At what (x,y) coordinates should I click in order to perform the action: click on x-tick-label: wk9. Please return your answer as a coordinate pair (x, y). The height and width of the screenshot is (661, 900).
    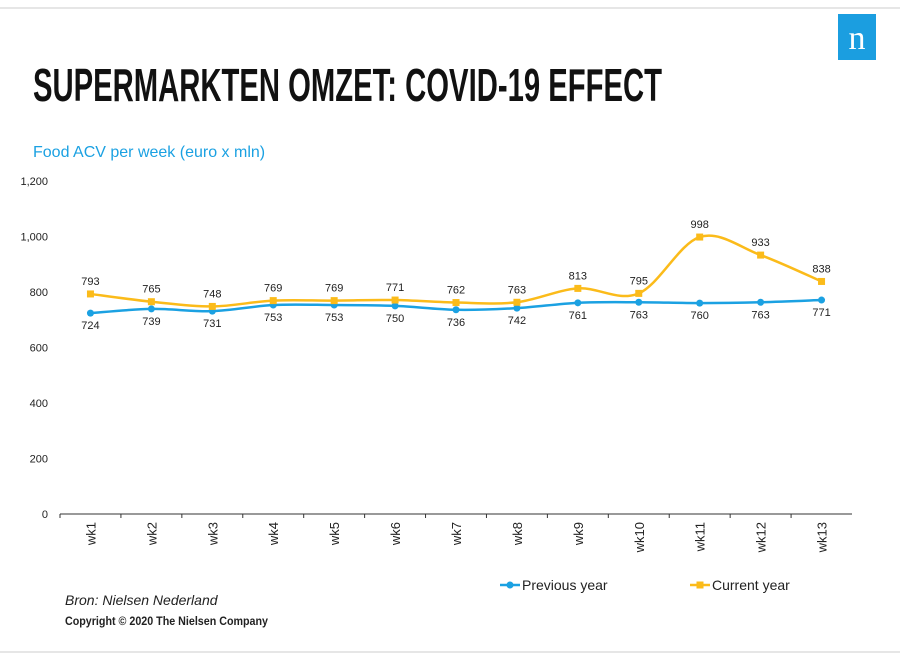
    Looking at the image, I should click on (578, 534).